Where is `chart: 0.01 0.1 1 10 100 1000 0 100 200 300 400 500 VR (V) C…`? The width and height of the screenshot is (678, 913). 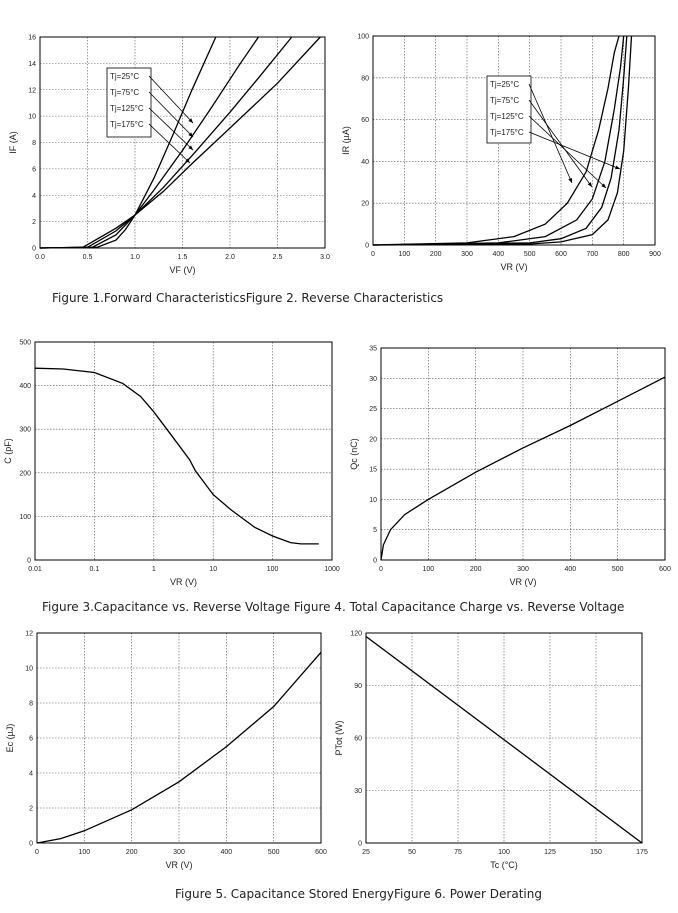
chart: 0.01 0.1 1 10 100 1000 0 100 200 300 400 500 VR (V) C… is located at coordinates (171, 464).